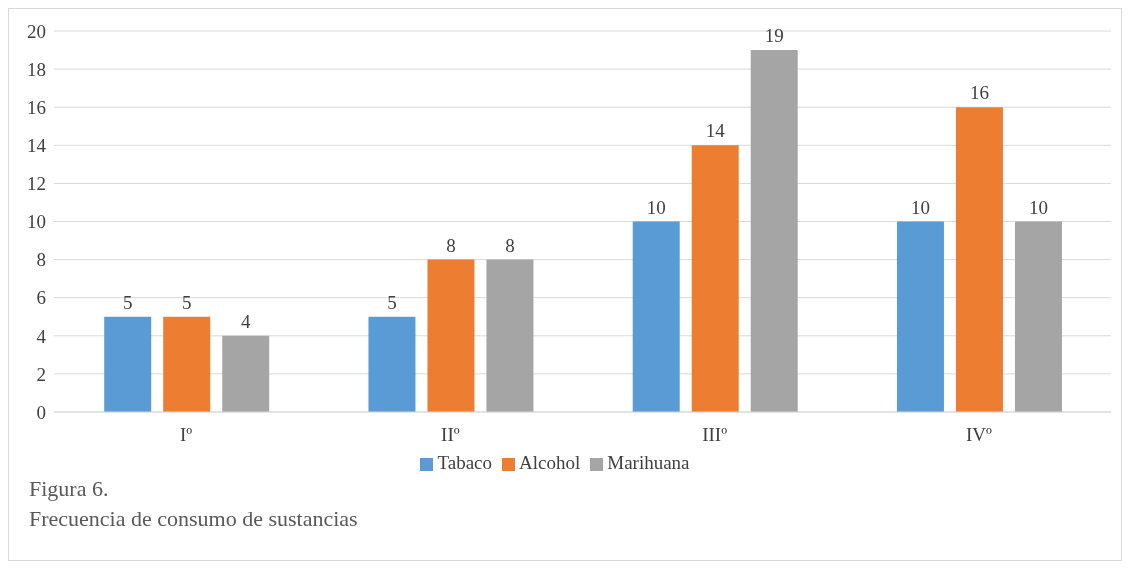 The image size is (1132, 571). What do you see at coordinates (36, 184) in the screenshot?
I see `y-tick-label: 12` at bounding box center [36, 184].